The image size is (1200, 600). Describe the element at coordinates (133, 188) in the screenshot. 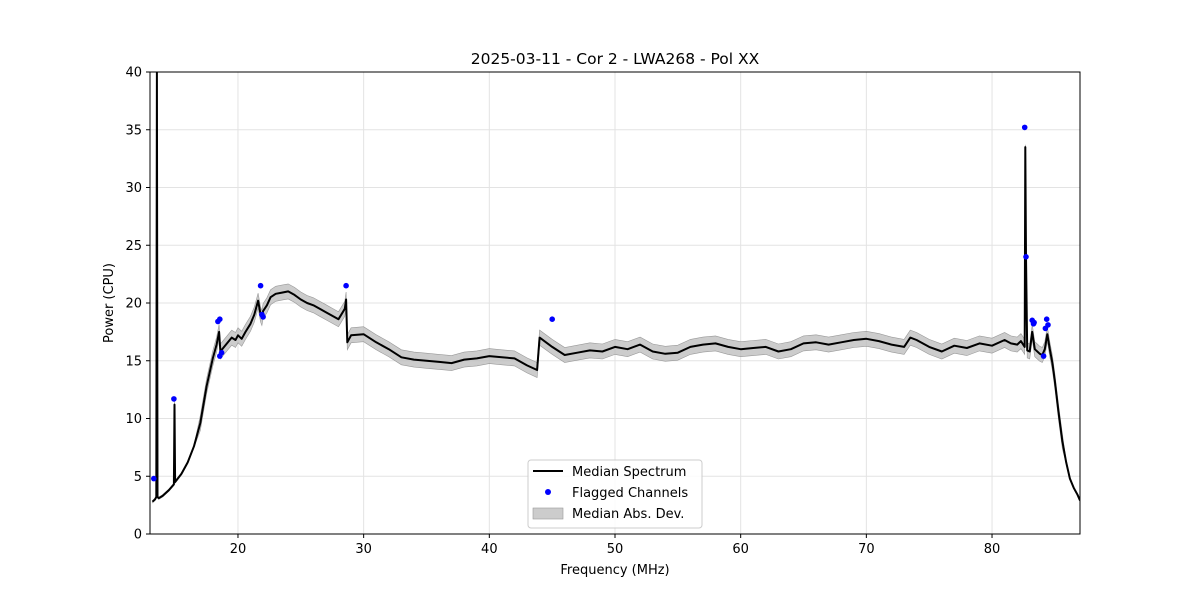

I see `y-tick-label: 30` at that location.